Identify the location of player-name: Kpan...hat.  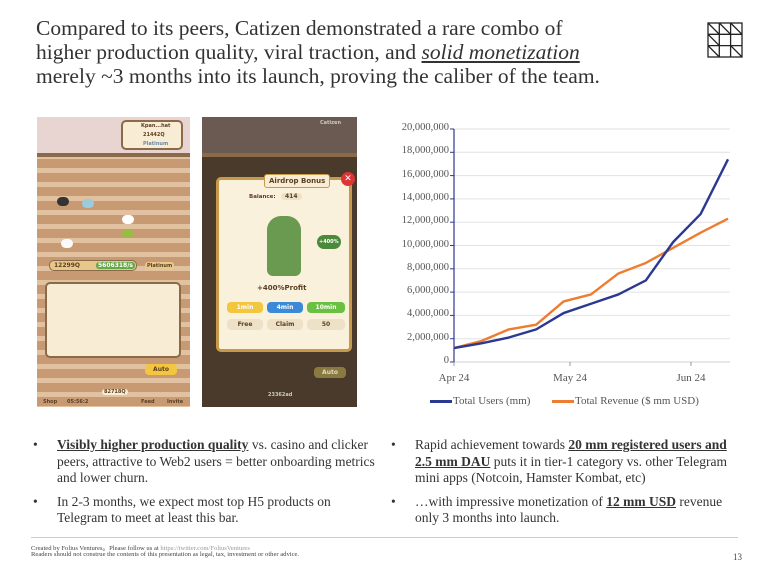
(156, 126).